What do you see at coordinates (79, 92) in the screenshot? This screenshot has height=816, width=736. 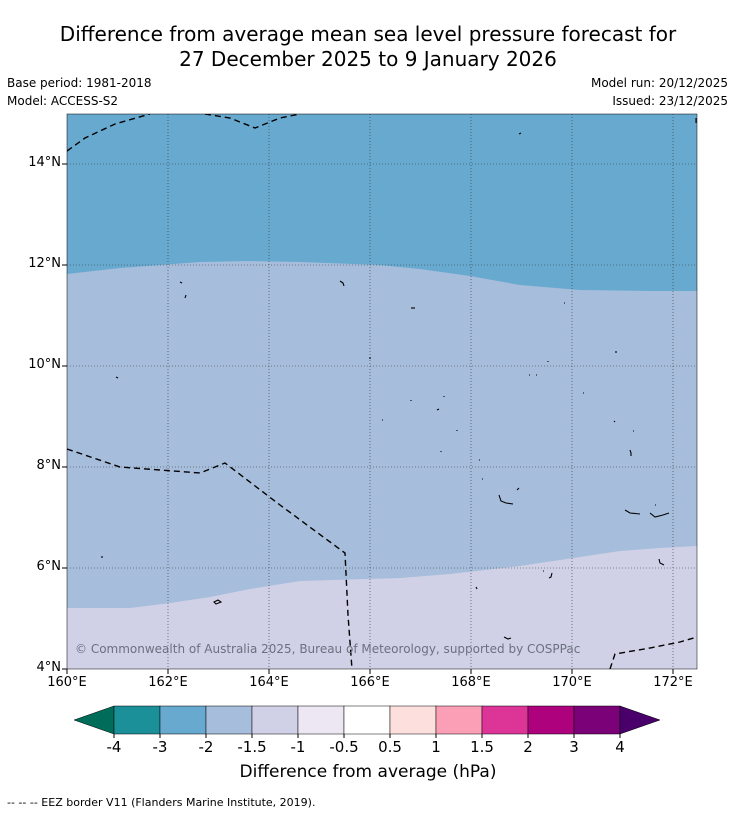 I see `meta-left: Base period: 1981-2018 Model: ACCESS-S2` at bounding box center [79, 92].